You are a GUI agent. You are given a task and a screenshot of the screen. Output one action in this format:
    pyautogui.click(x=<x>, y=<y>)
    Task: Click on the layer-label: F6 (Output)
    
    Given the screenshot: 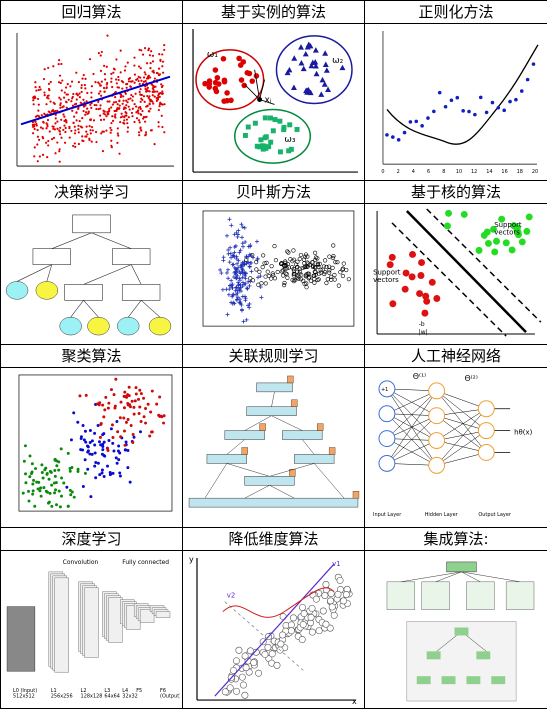 What is the action you would take?
    pyautogui.click(x=170, y=693)
    